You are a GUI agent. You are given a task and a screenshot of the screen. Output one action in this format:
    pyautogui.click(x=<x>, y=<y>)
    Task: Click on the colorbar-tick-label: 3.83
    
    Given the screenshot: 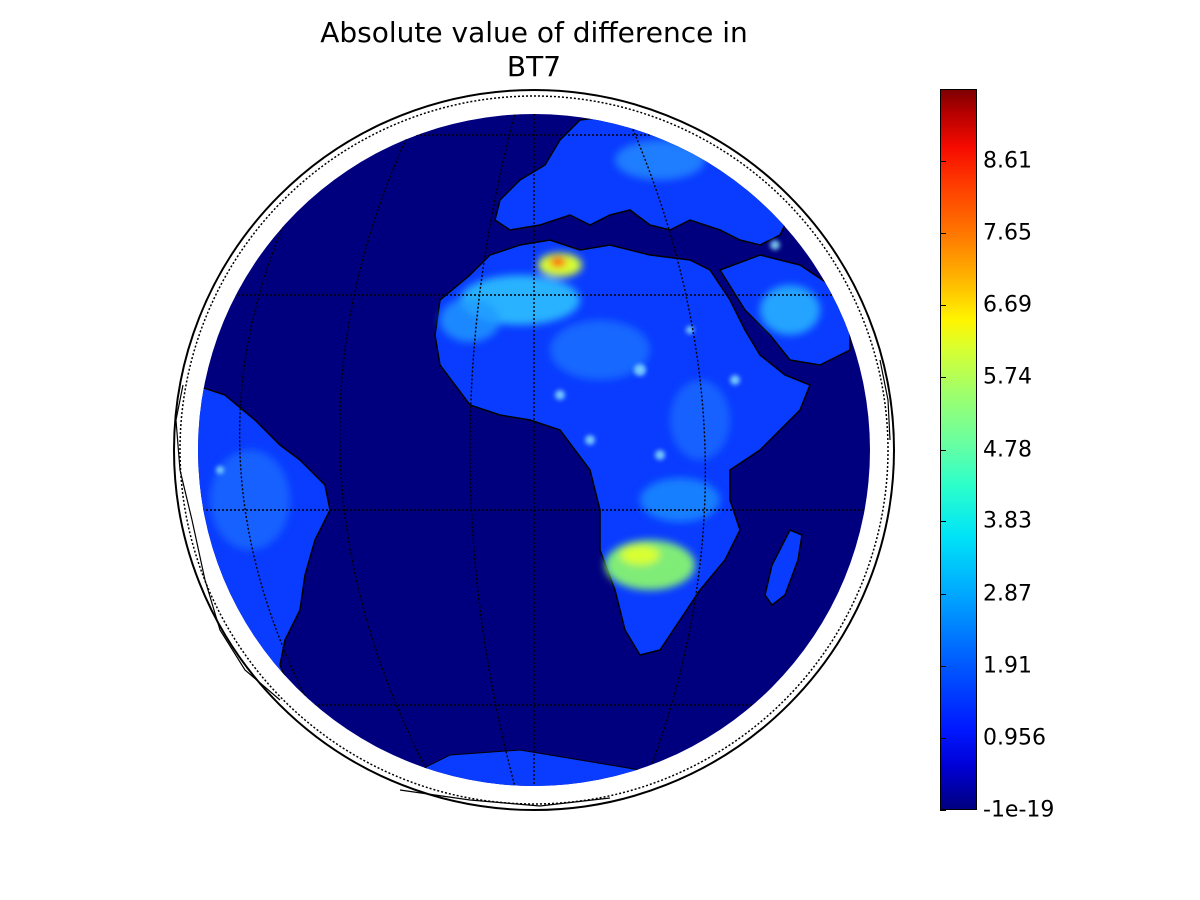 What is the action you would take?
    pyautogui.click(x=1007, y=521)
    